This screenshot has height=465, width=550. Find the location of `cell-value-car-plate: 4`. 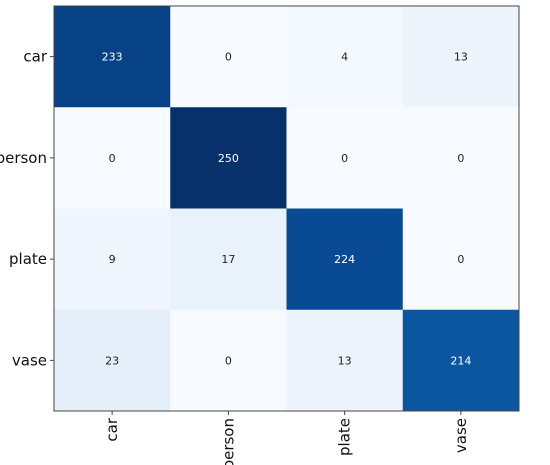

cell-value-car-plate: 4 is located at coordinates (344, 57).